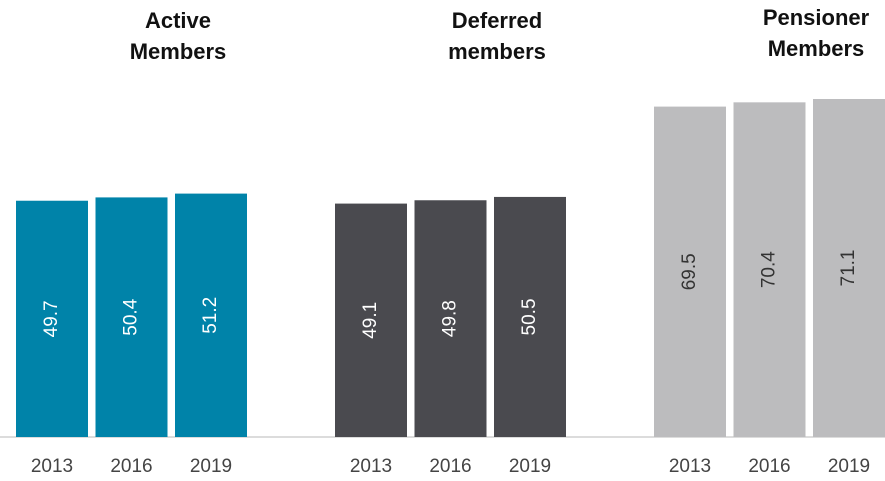 The height and width of the screenshot is (481, 885). I want to click on value-label: 51.2, so click(210, 315).